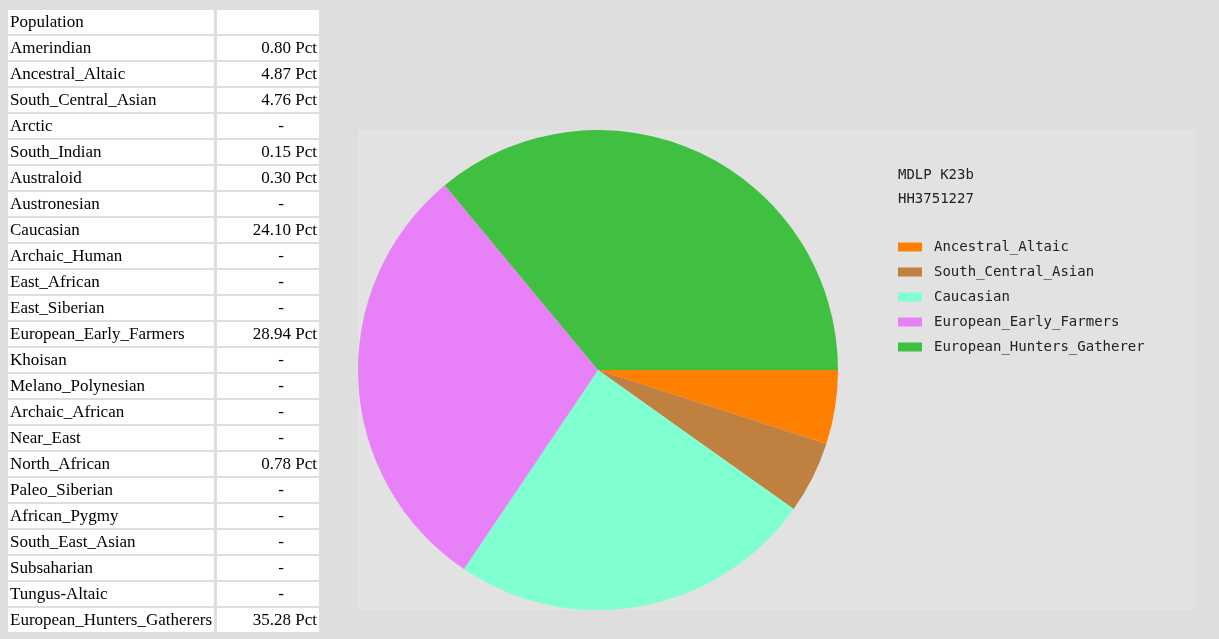 The width and height of the screenshot is (1219, 639). Describe the element at coordinates (111, 152) in the screenshot. I see `category-label: South_Indian` at that location.